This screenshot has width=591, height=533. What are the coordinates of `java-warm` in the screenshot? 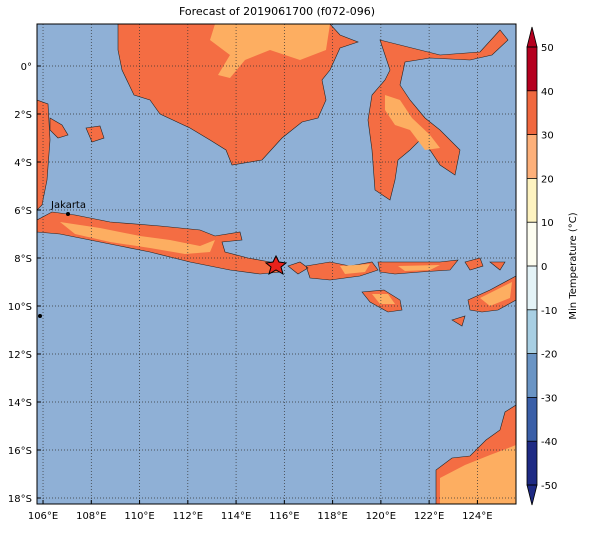 It's located at (137, 238).